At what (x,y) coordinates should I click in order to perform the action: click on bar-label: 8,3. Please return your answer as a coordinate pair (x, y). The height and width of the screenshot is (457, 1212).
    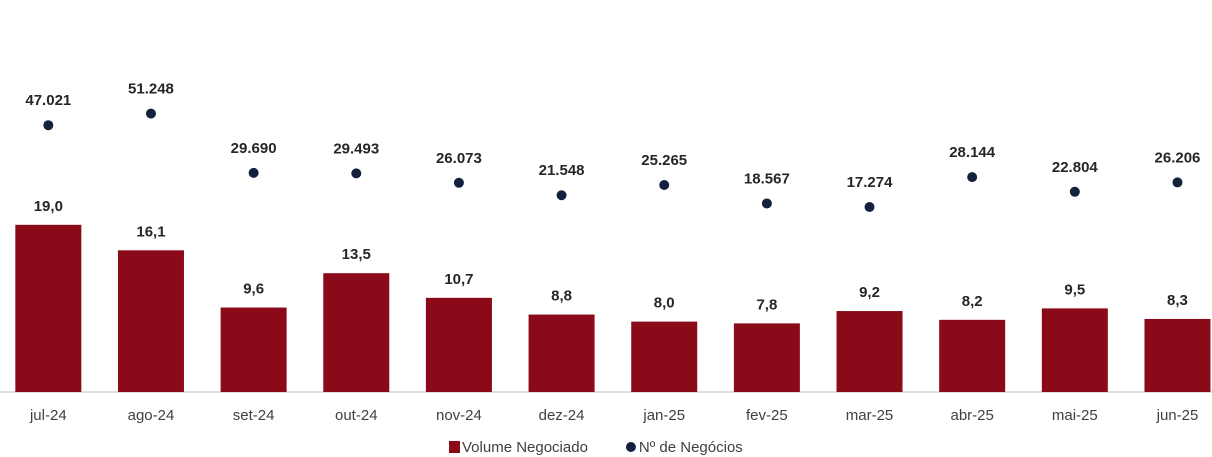
    Looking at the image, I should click on (1177, 300).